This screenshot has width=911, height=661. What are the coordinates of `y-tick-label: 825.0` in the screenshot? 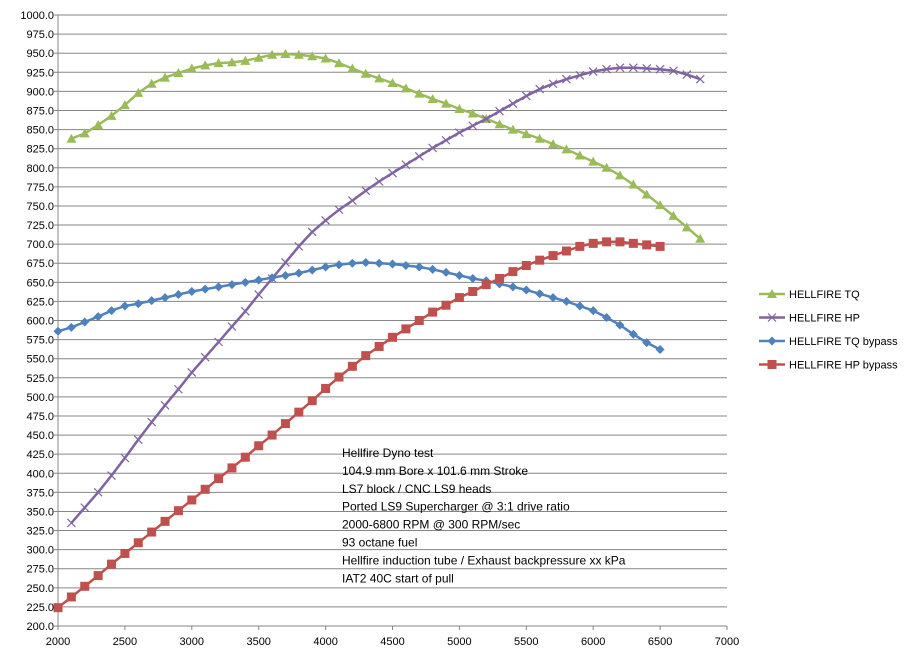 It's located at (40, 150).